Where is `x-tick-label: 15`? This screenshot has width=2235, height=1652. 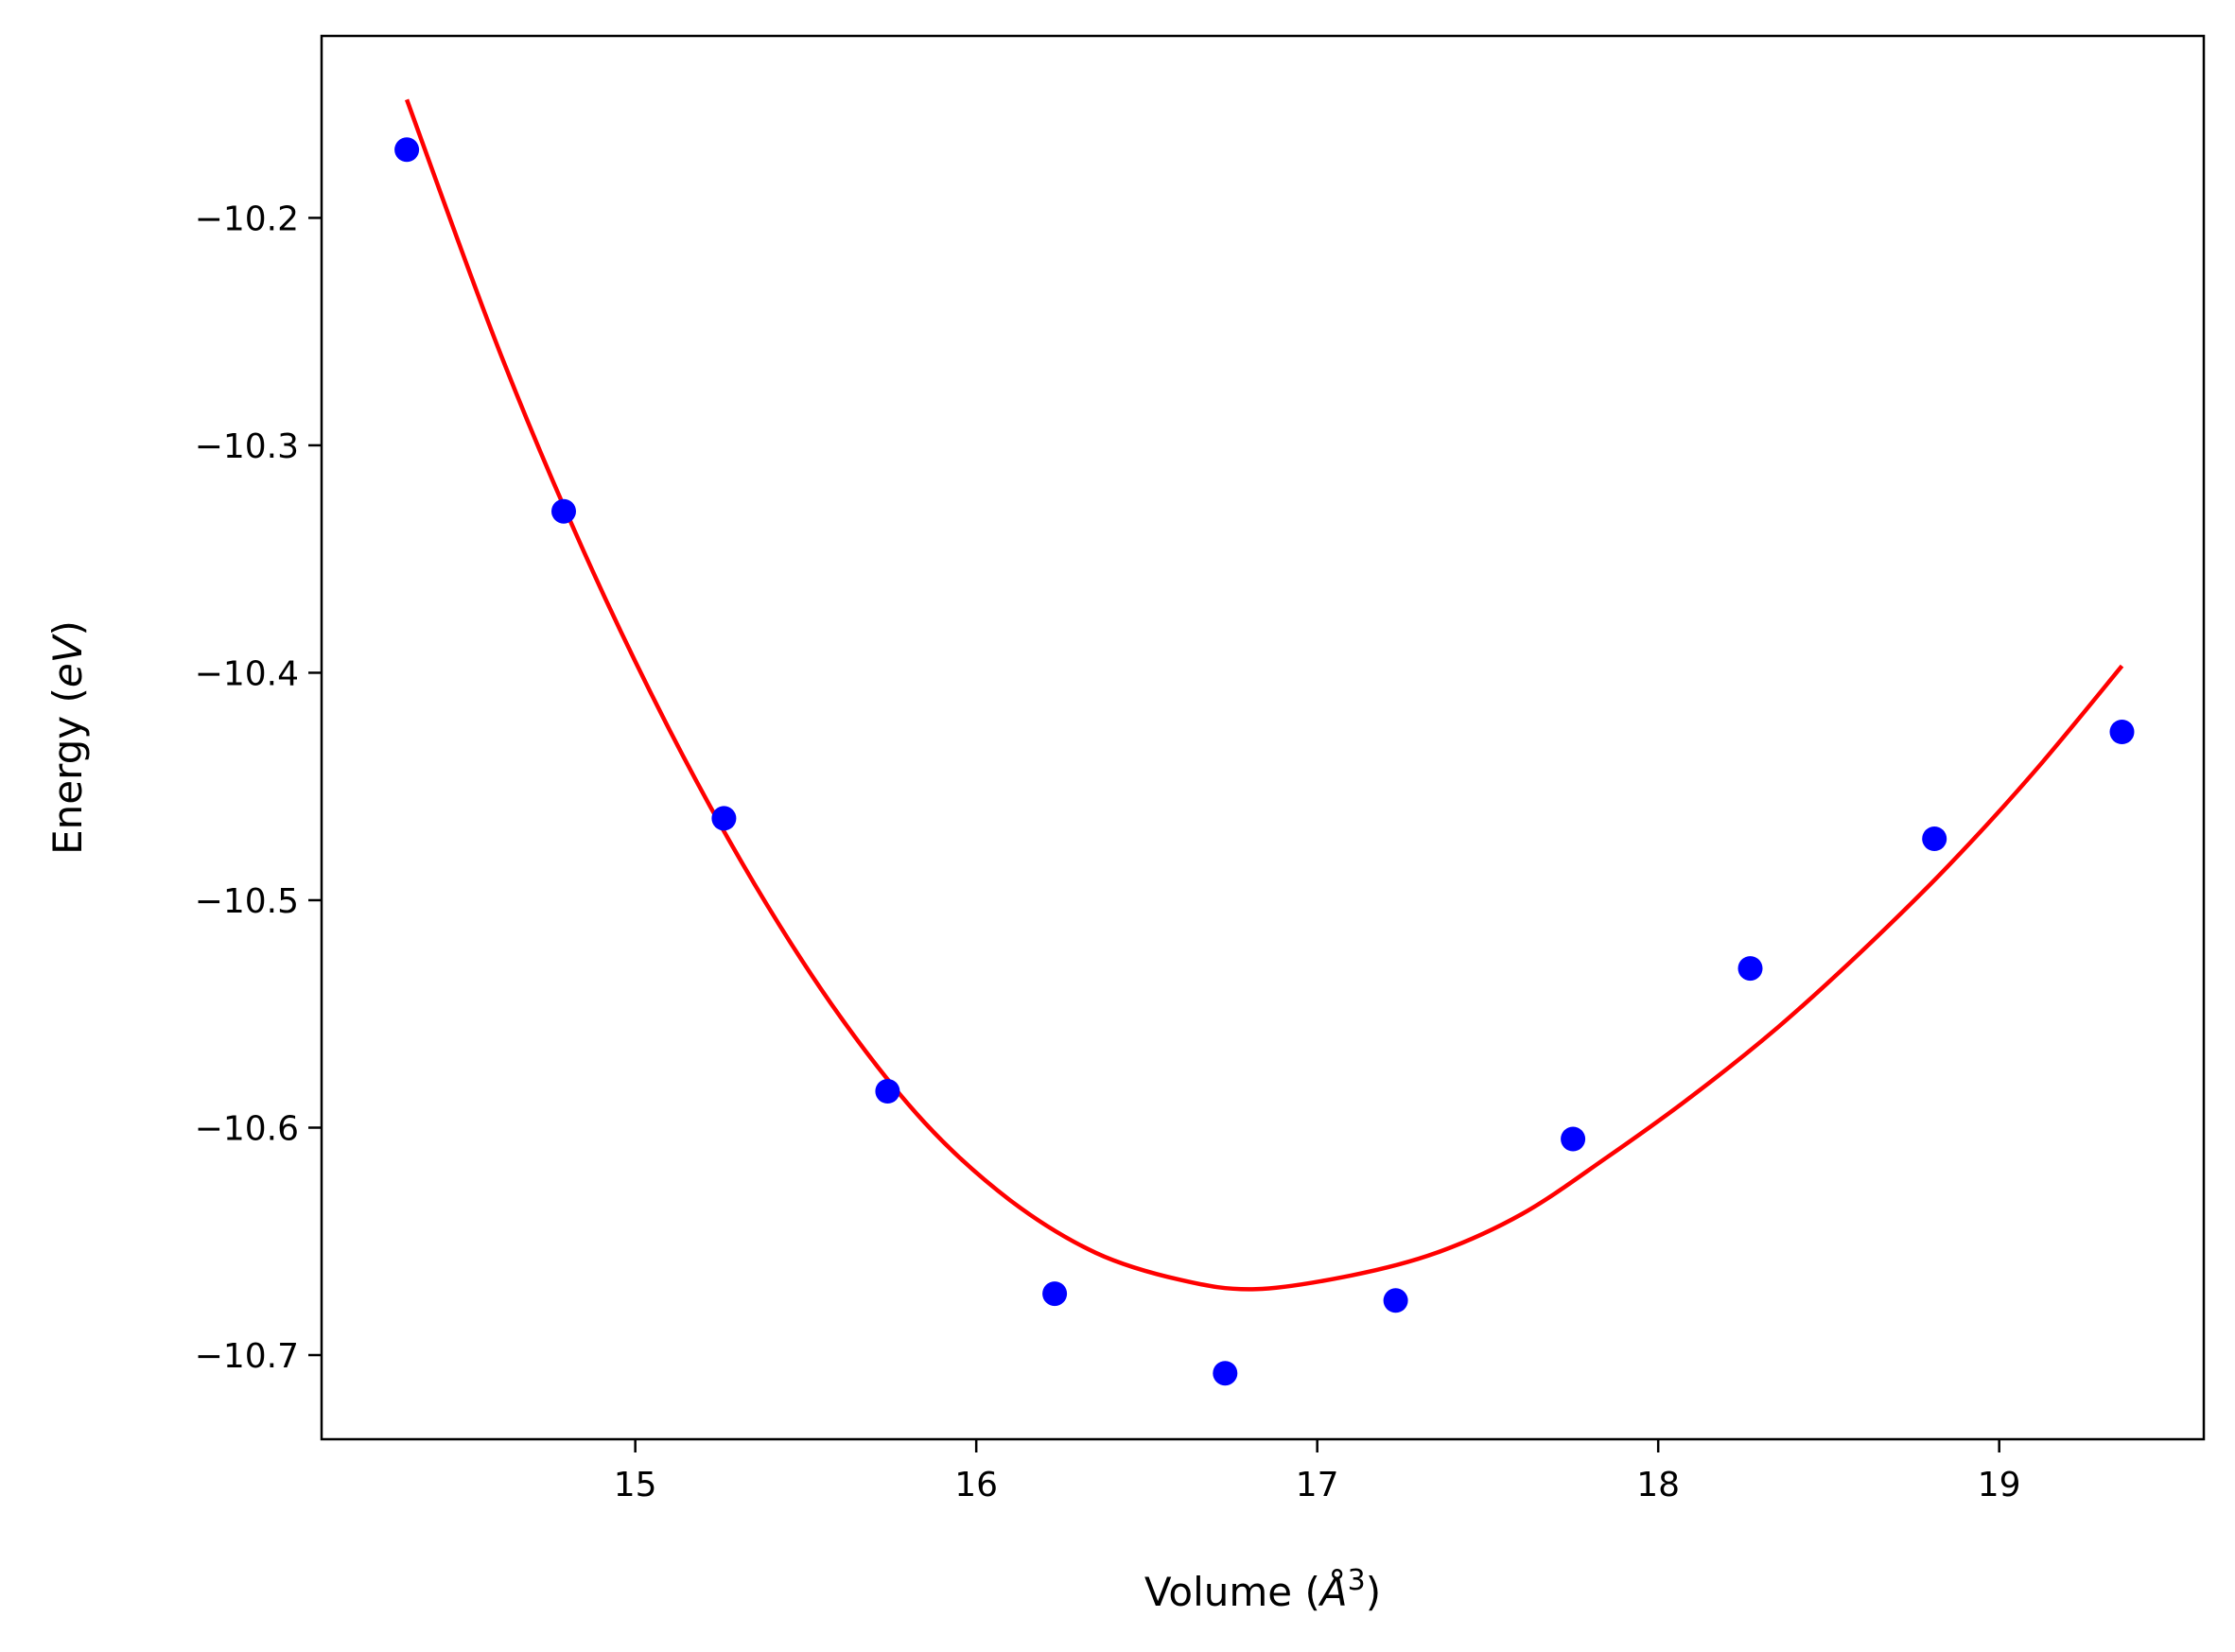
x-tick-label: 15 is located at coordinates (635, 1485).